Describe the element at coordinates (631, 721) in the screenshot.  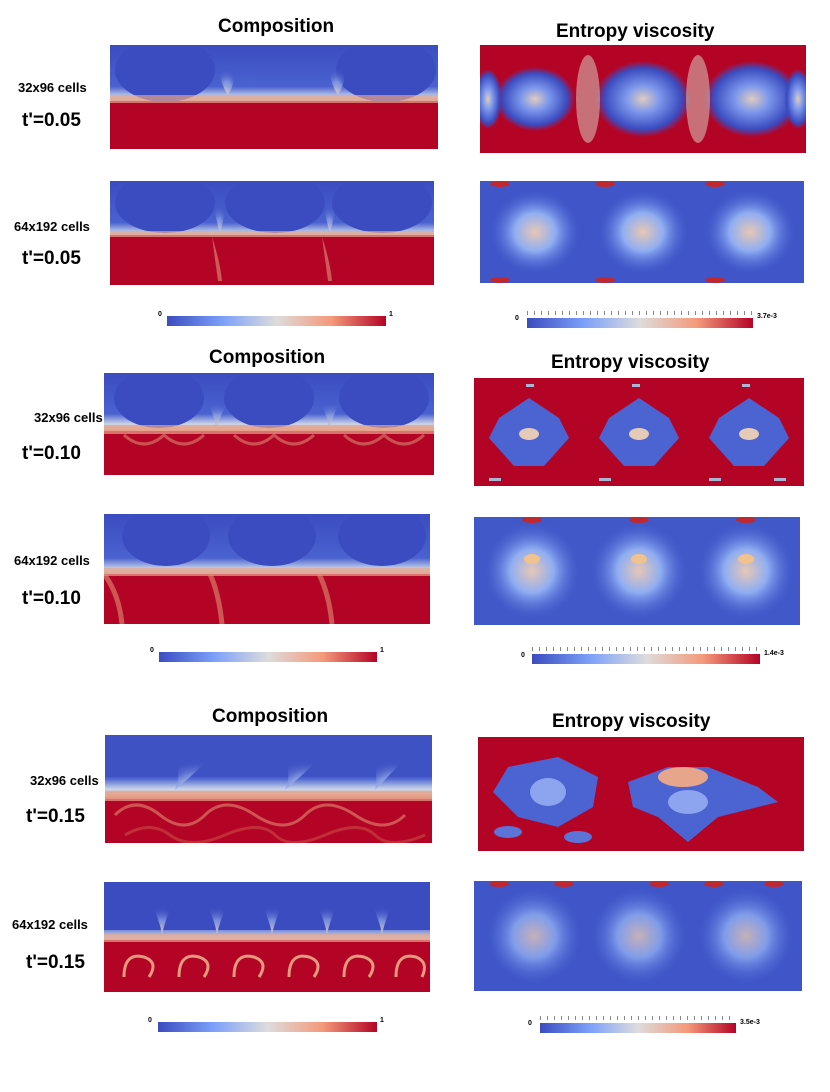
I see `entropy-viscosity-title-3: Entropy viscosity` at that location.